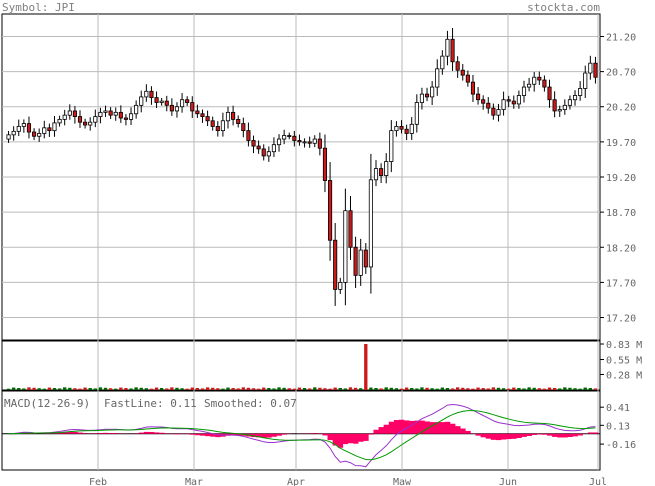  Describe the element at coordinates (563, 7) in the screenshot. I see `source-label: stockta.com` at that location.